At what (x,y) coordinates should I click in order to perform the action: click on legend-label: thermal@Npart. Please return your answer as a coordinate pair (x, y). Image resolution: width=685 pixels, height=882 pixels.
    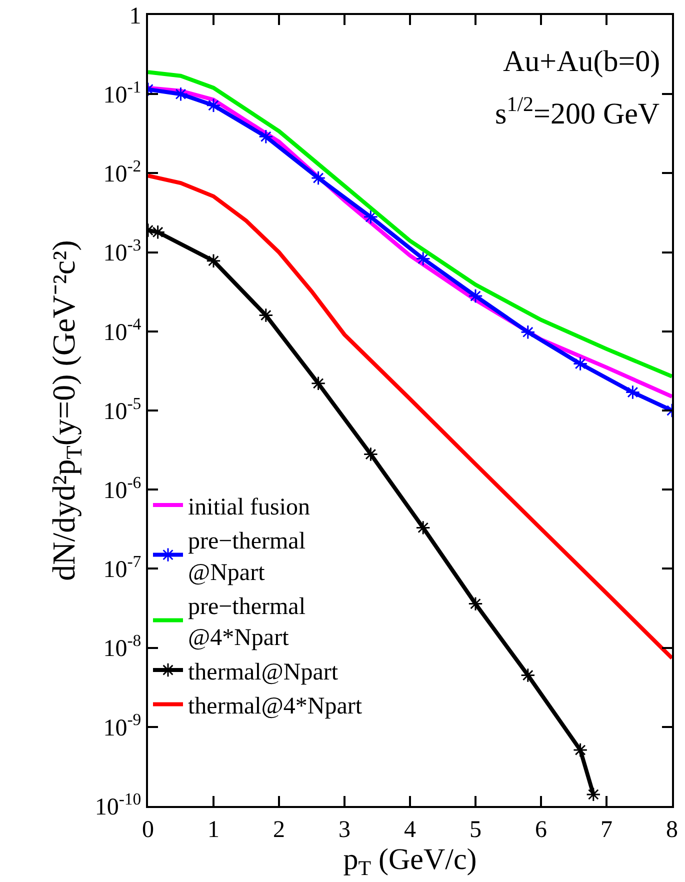
    Looking at the image, I should click on (263, 672).